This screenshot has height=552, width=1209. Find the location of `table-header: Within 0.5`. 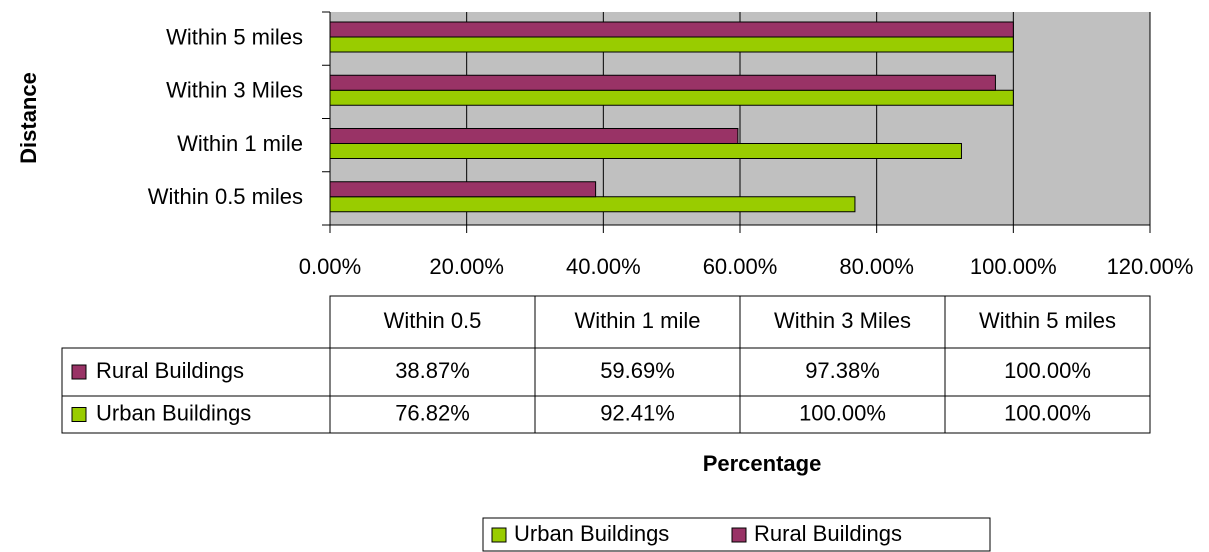

table-header: Within 0.5 is located at coordinates (433, 320).